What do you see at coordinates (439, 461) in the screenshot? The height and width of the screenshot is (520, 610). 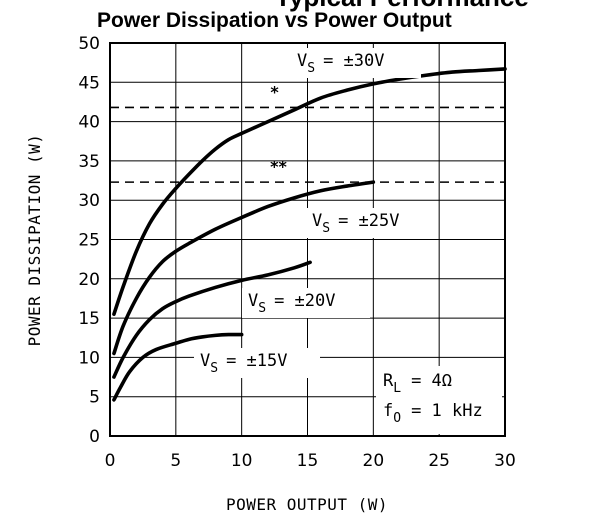 I see `x-tick-label: 25` at bounding box center [439, 461].